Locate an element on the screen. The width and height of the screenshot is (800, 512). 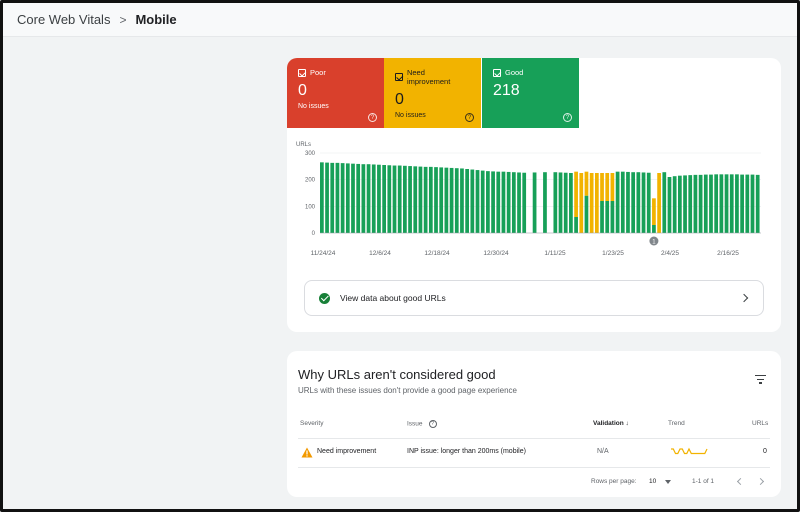
pagination-range: 1-1 of 1 is located at coordinates (703, 481).